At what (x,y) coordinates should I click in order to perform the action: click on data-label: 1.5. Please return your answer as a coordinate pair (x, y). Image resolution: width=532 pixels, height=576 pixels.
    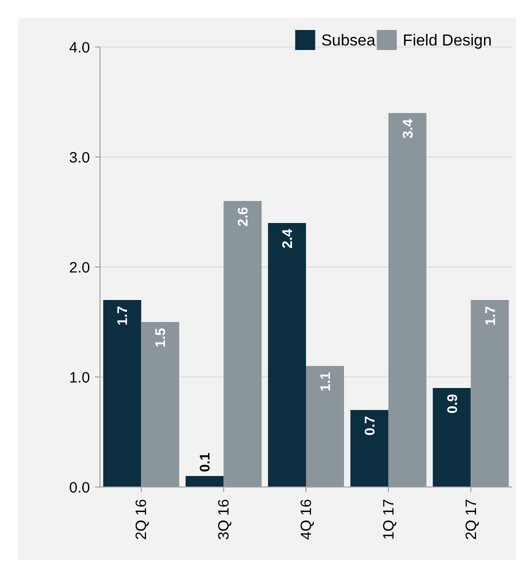
    Looking at the image, I should click on (160, 338).